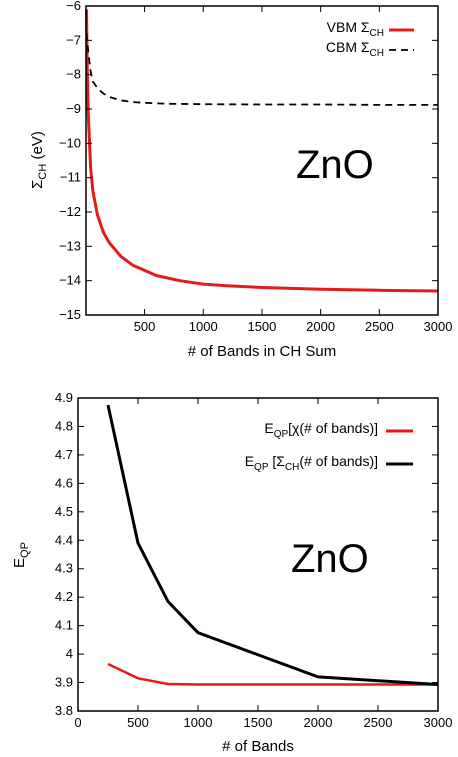 The width and height of the screenshot is (458, 757). Describe the element at coordinates (198, 722) in the screenshot. I see `bottom-x-tick-label: 1000` at that location.